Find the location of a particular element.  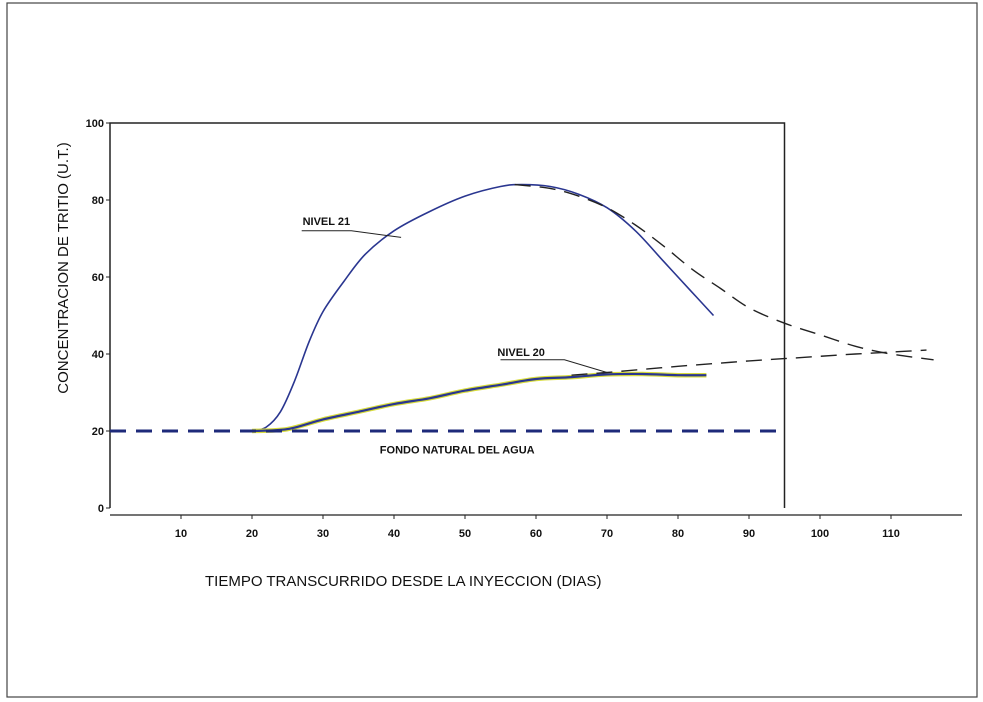

x-tick-label: 20 is located at coordinates (252, 534).